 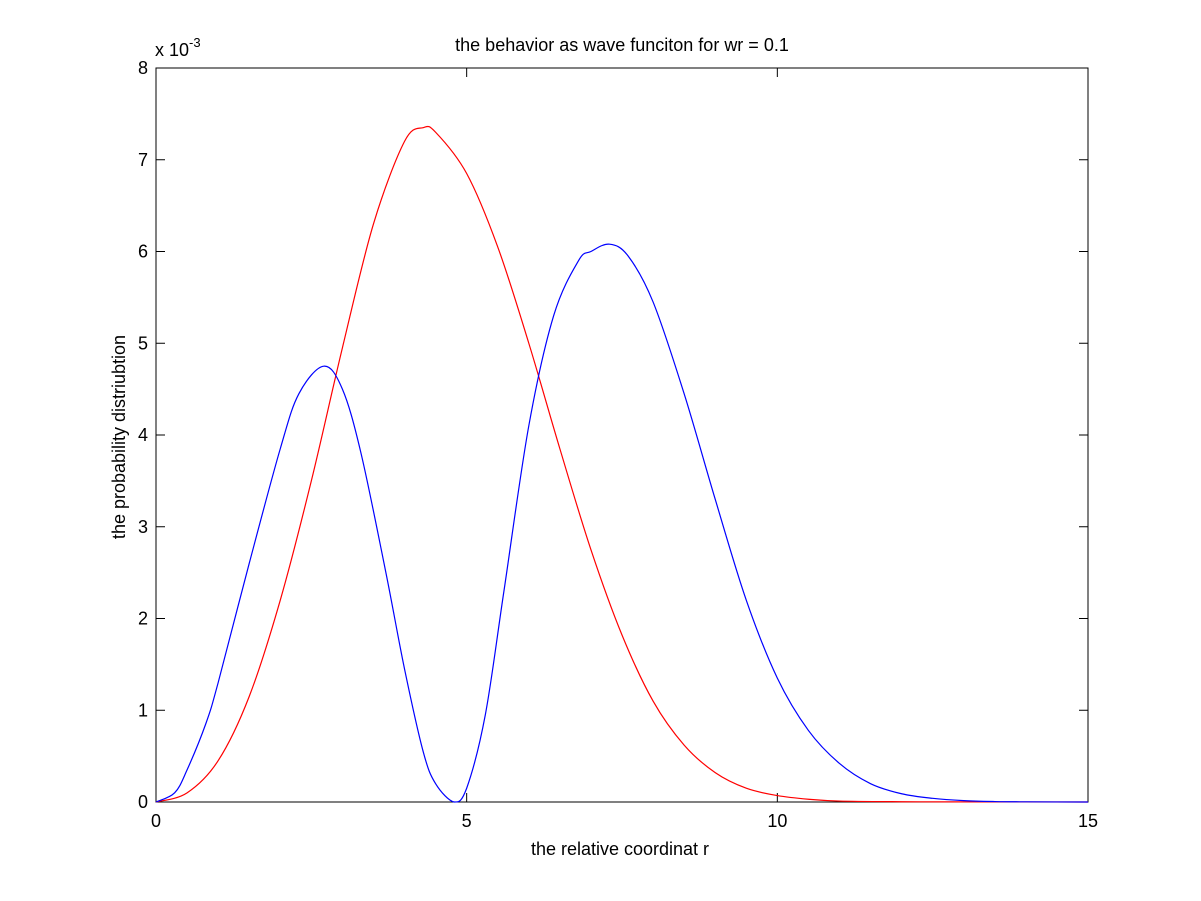 I want to click on y-tick-label: 2, so click(x=143, y=619).